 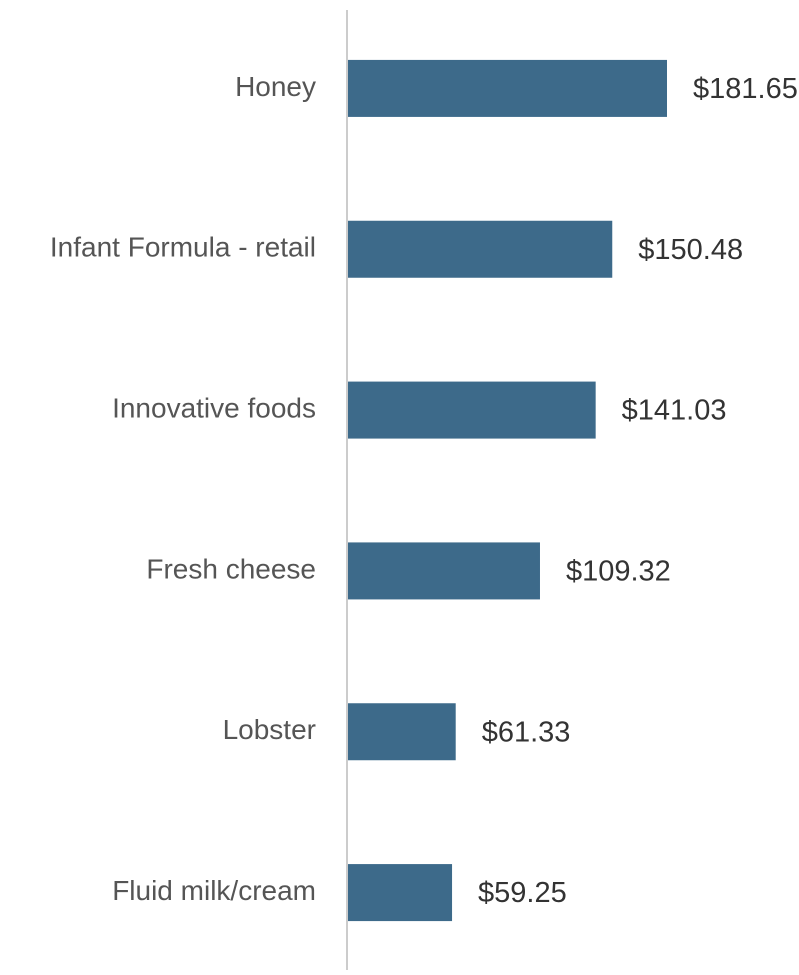 What do you see at coordinates (745, 89) in the screenshot?
I see `value-label: $181.65` at bounding box center [745, 89].